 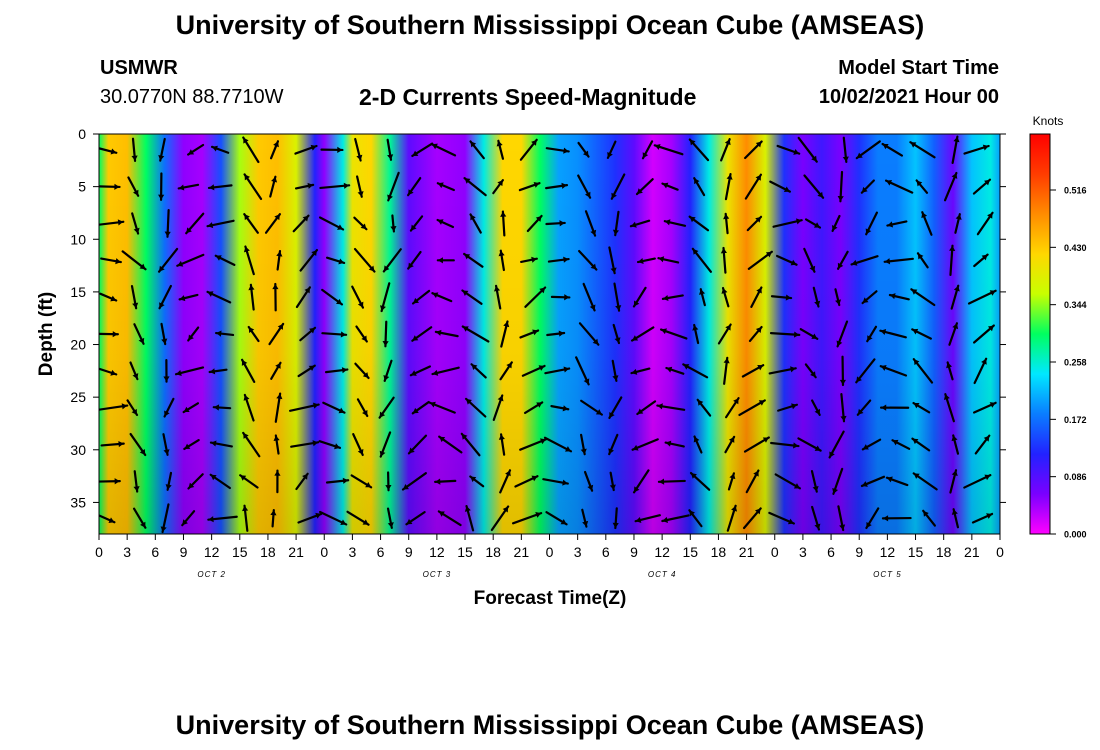 What do you see at coordinates (1075, 420) in the screenshot?
I see `colorbar-tick-label: 0.172` at bounding box center [1075, 420].